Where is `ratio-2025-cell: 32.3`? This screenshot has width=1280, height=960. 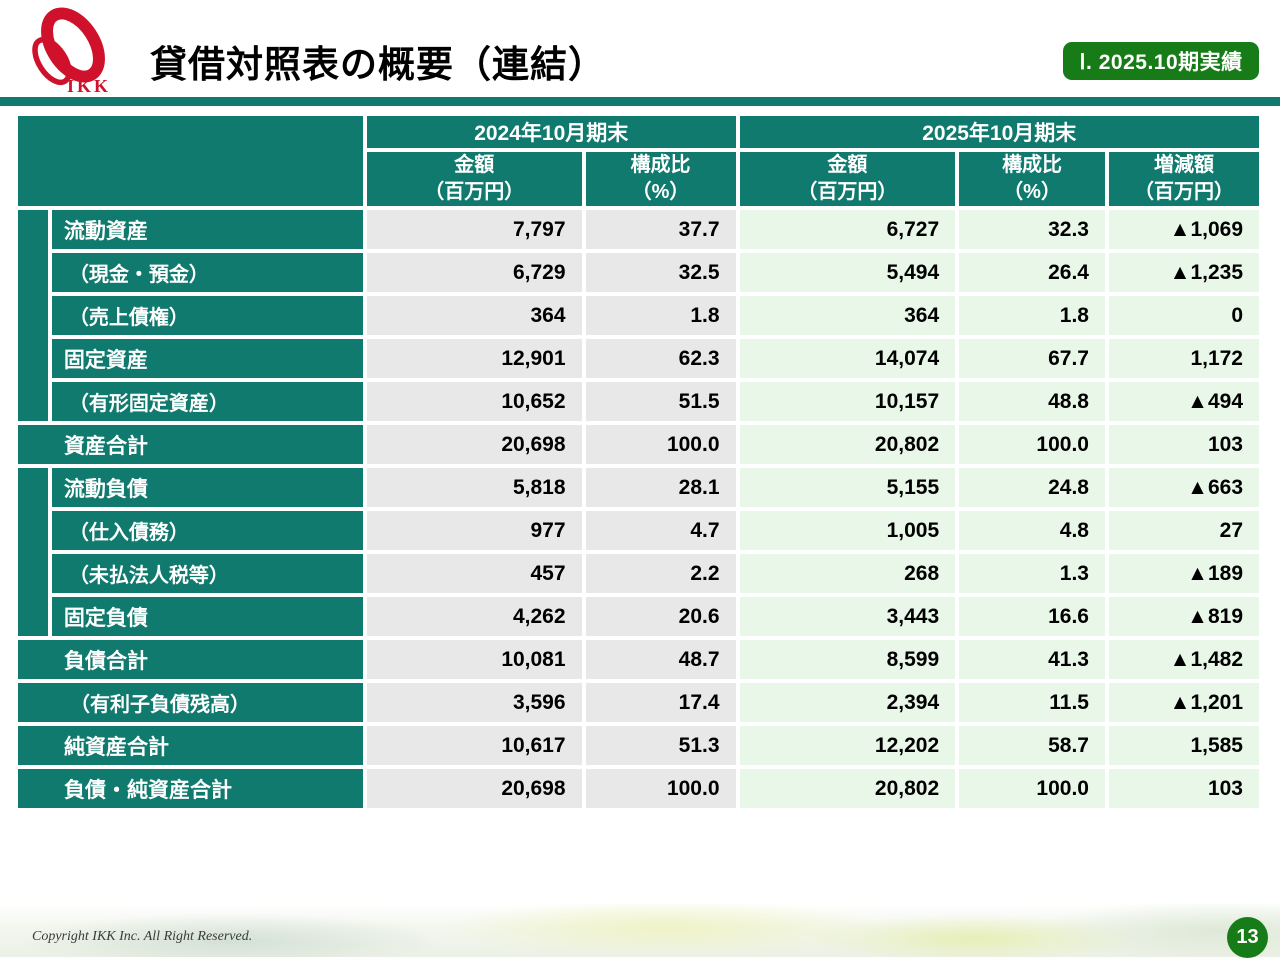 ratio-2025-cell: 32.3 is located at coordinates (1032, 229).